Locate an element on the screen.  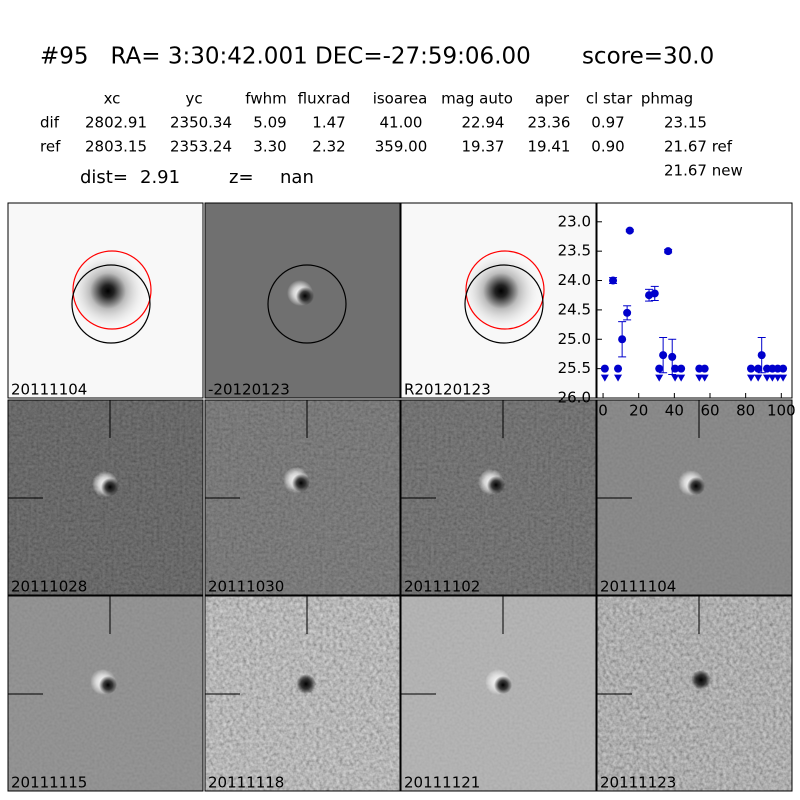
column-header: cl star is located at coordinates (609, 99).